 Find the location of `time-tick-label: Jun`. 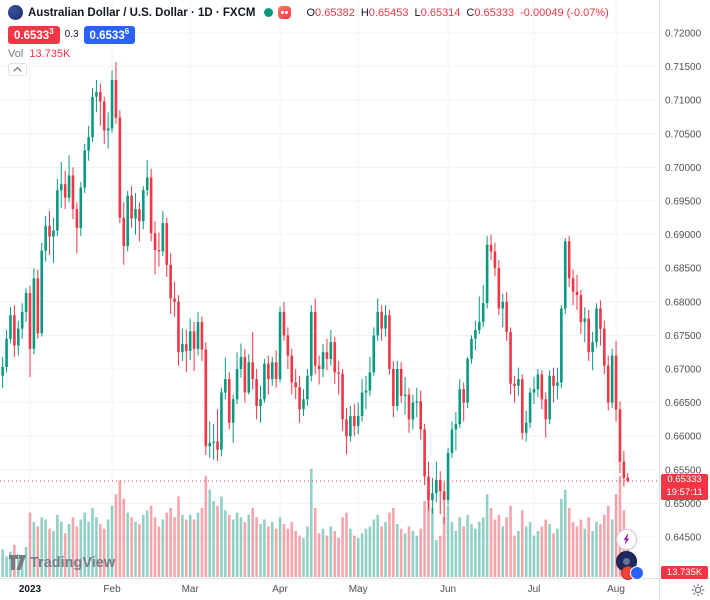

time-tick-label: Jun is located at coordinates (448, 589).